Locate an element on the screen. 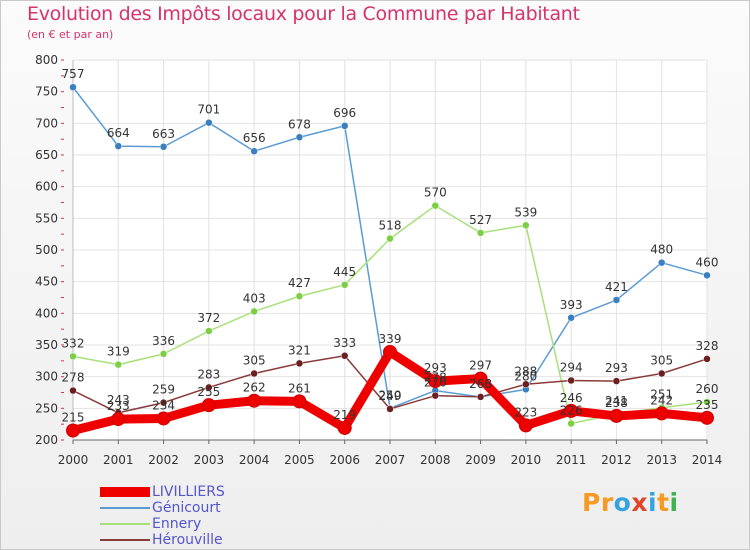 This screenshot has width=750, height=550. data-label-livilliers: 339 is located at coordinates (390, 339).